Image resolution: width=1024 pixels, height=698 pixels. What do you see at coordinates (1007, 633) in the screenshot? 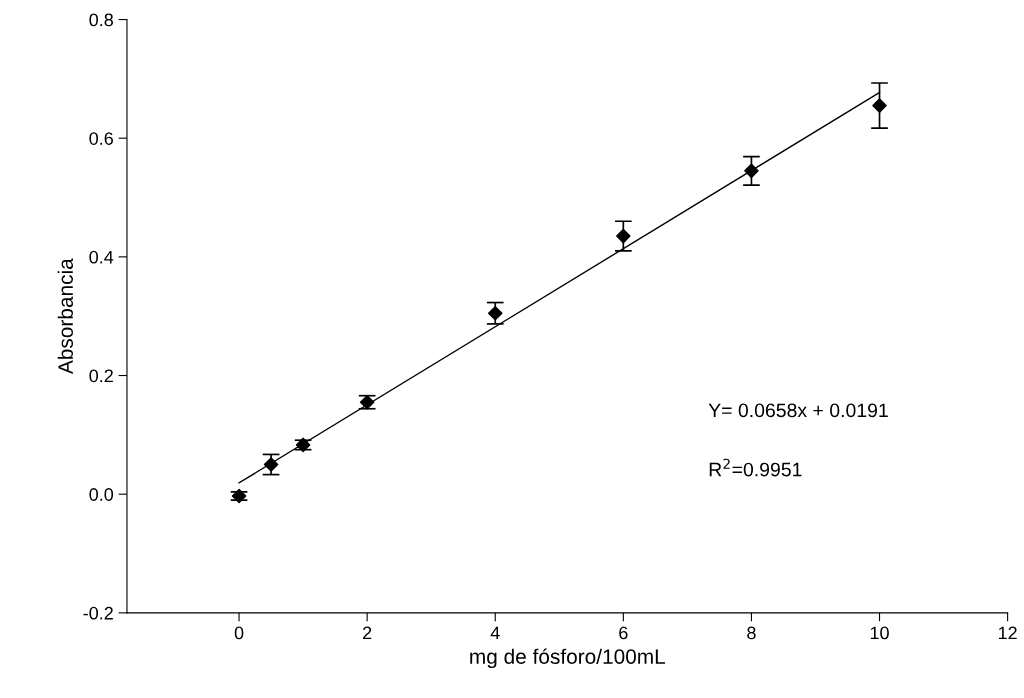
I see `x-tick-label: 12` at bounding box center [1007, 633].